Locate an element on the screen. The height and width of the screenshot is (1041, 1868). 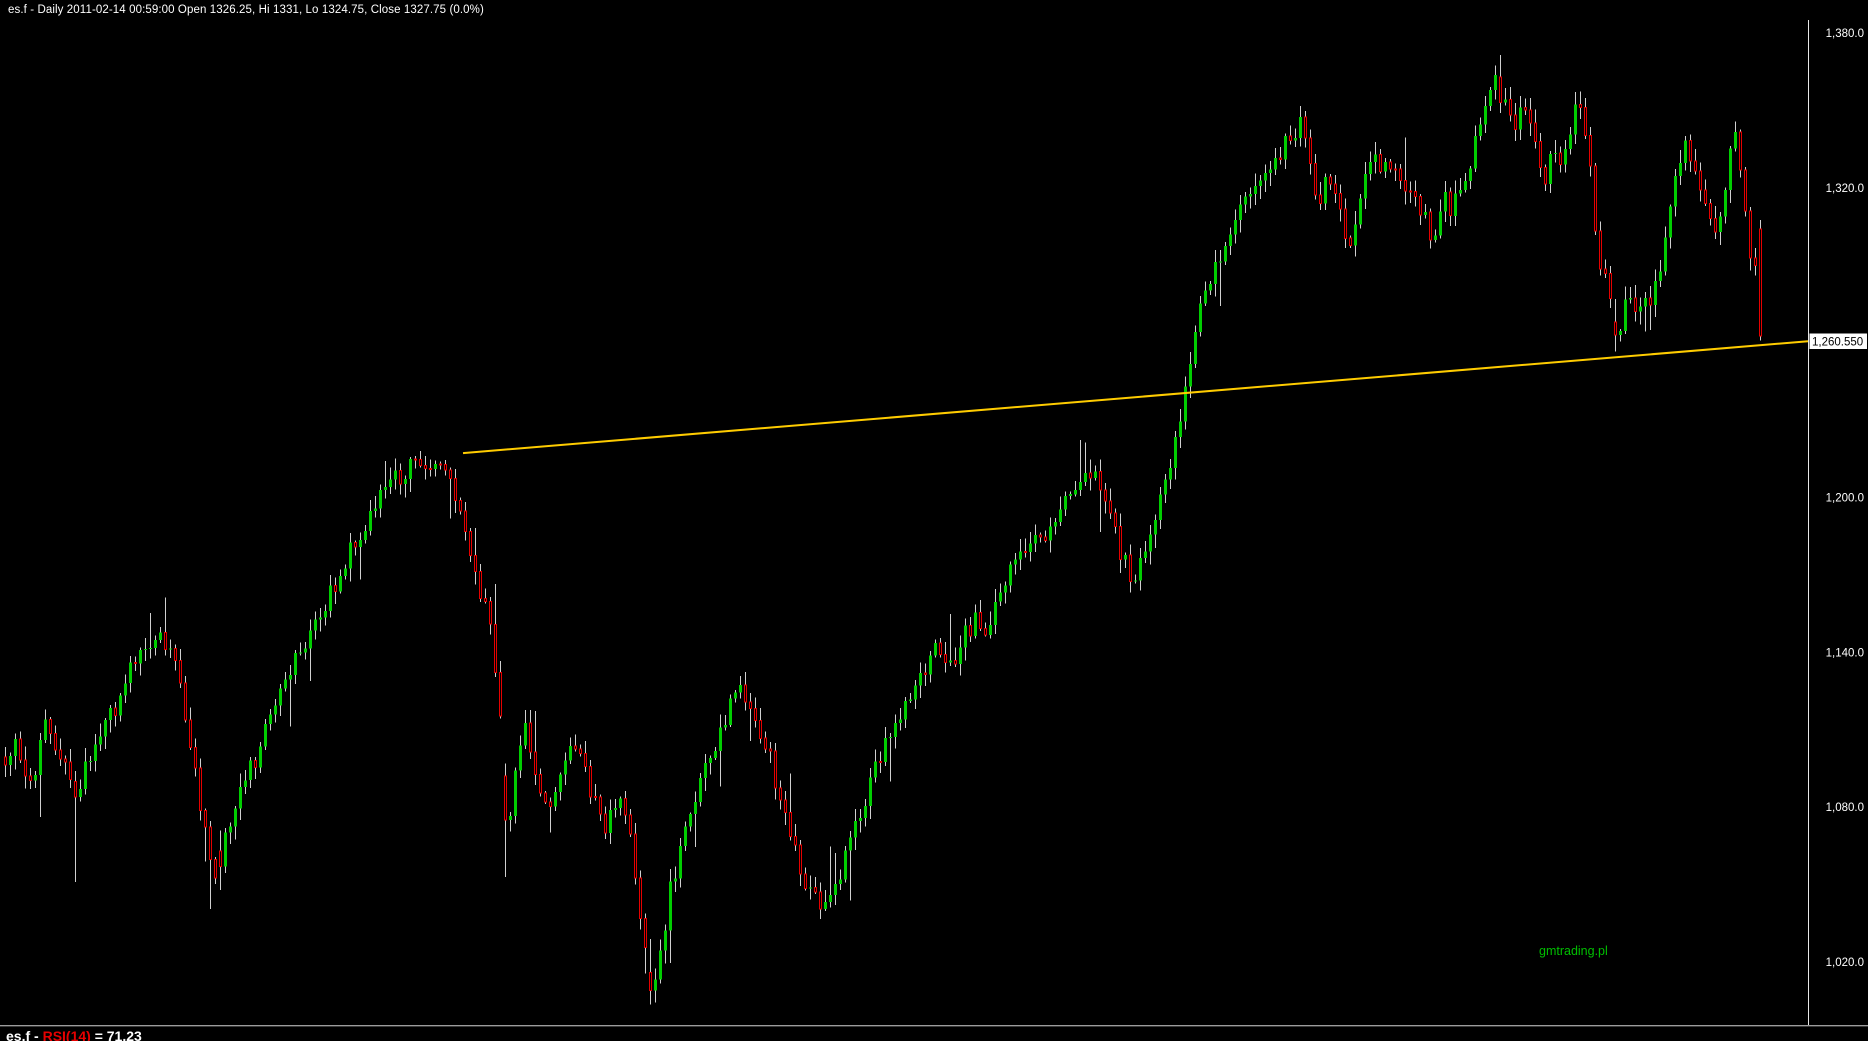
pane-divider-shadow is located at coordinates (934, 1026).